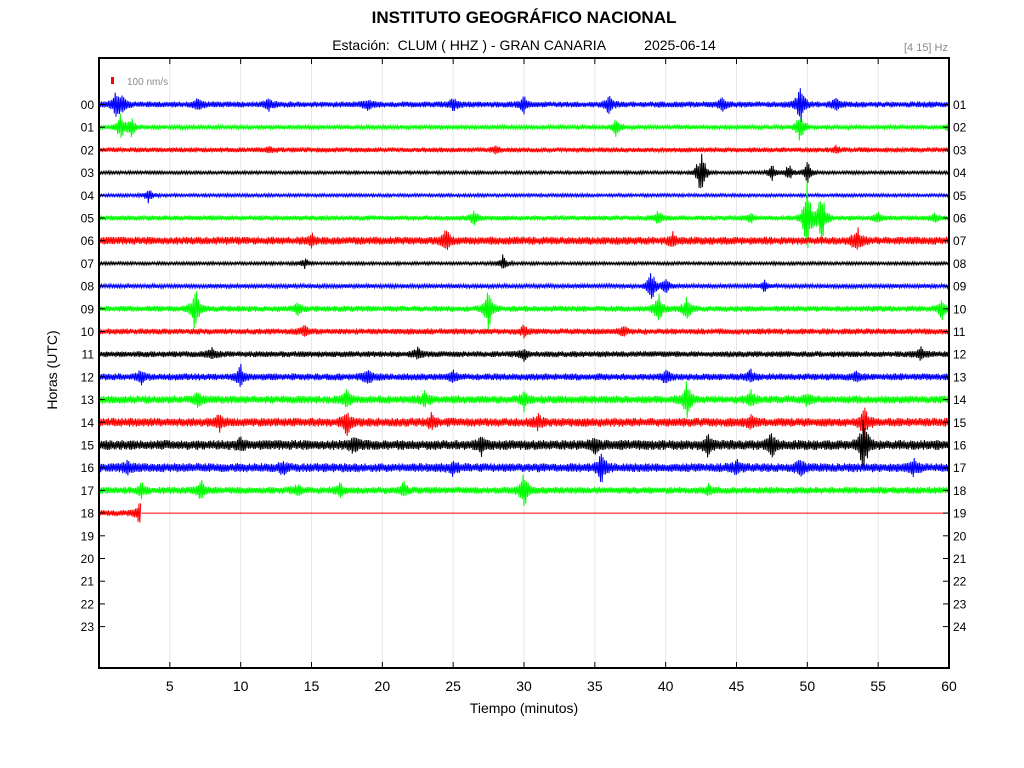  Describe the element at coordinates (960, 105) in the screenshot. I see `y-tick-label-right: 01` at that location.